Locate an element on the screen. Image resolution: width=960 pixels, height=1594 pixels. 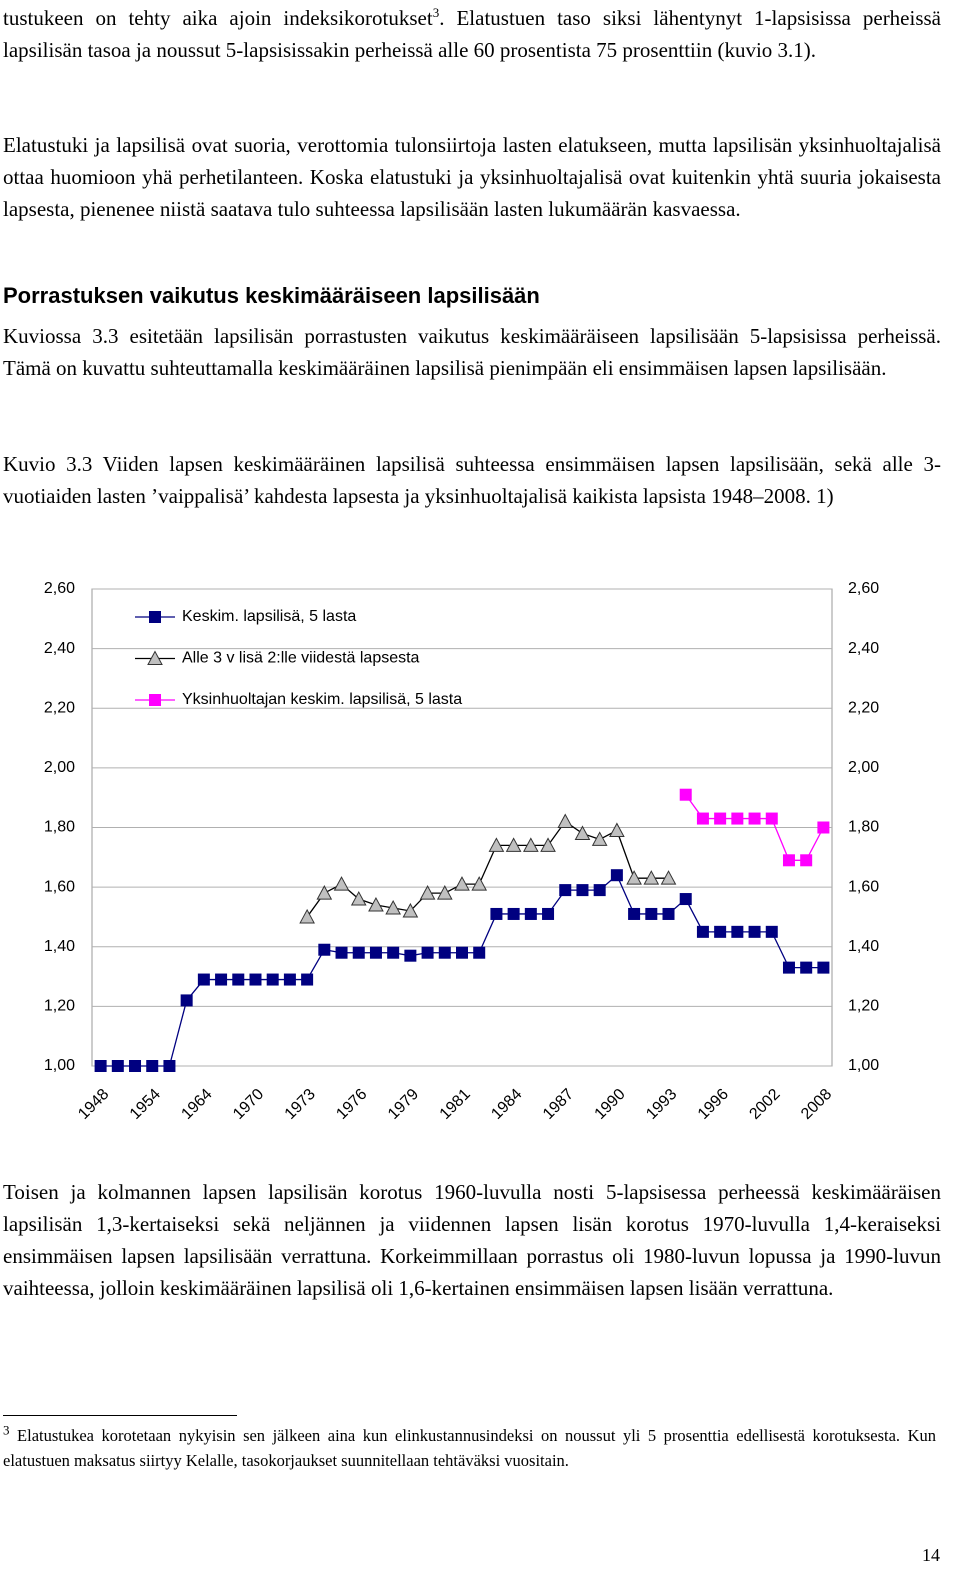
y2-tick-label: 2,60 is located at coordinates (863, 588).